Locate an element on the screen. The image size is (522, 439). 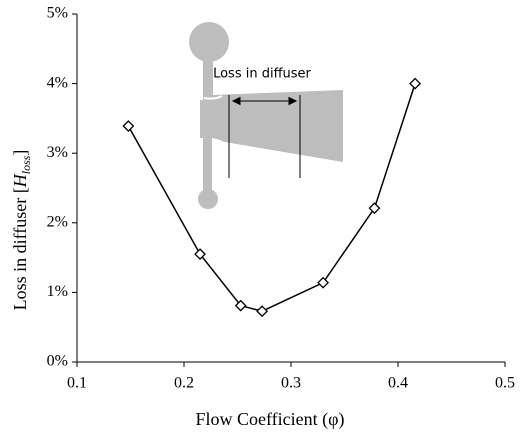
y-tick-label: 0% is located at coordinates (57, 361).